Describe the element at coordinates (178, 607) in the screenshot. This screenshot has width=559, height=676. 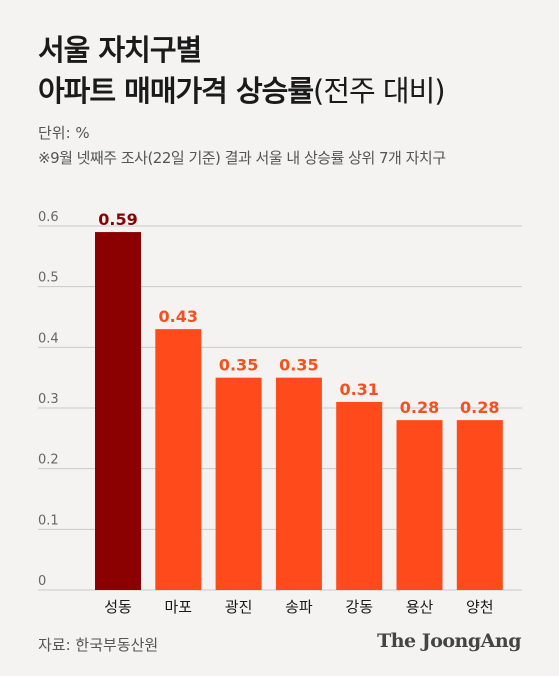
I see `x-tick-label: 마포` at that location.